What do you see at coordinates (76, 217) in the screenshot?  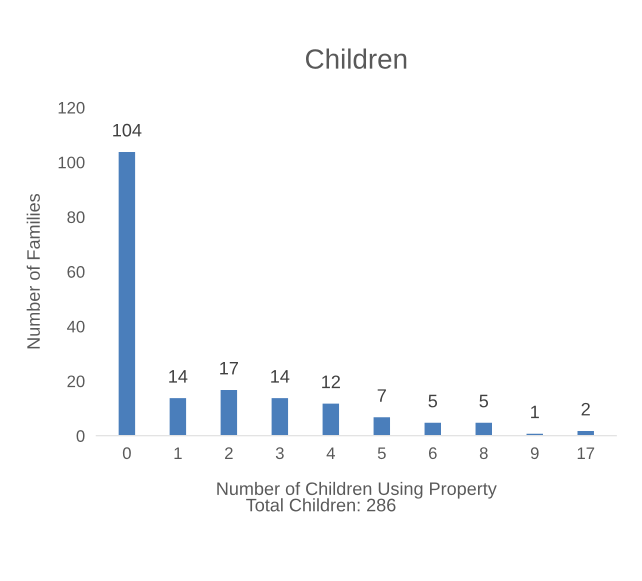 I see `y-tick-label: 80` at bounding box center [76, 217].